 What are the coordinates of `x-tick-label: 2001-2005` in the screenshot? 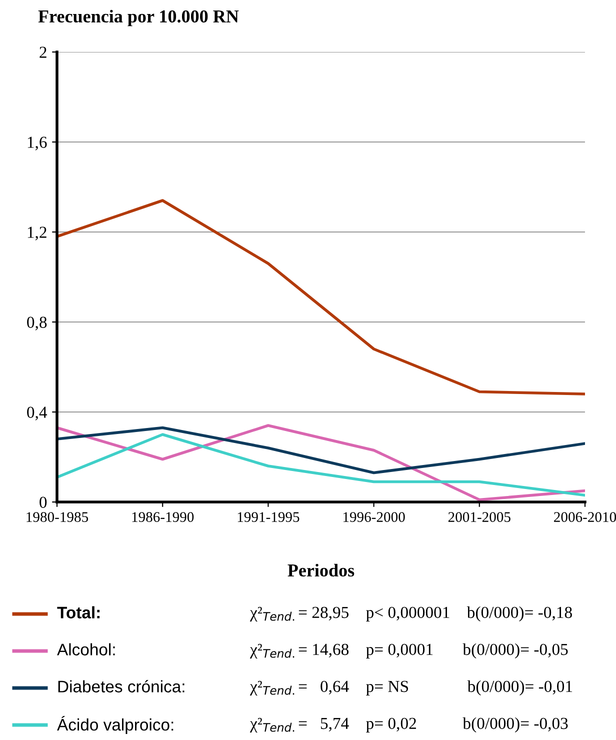 It's located at (479, 517).